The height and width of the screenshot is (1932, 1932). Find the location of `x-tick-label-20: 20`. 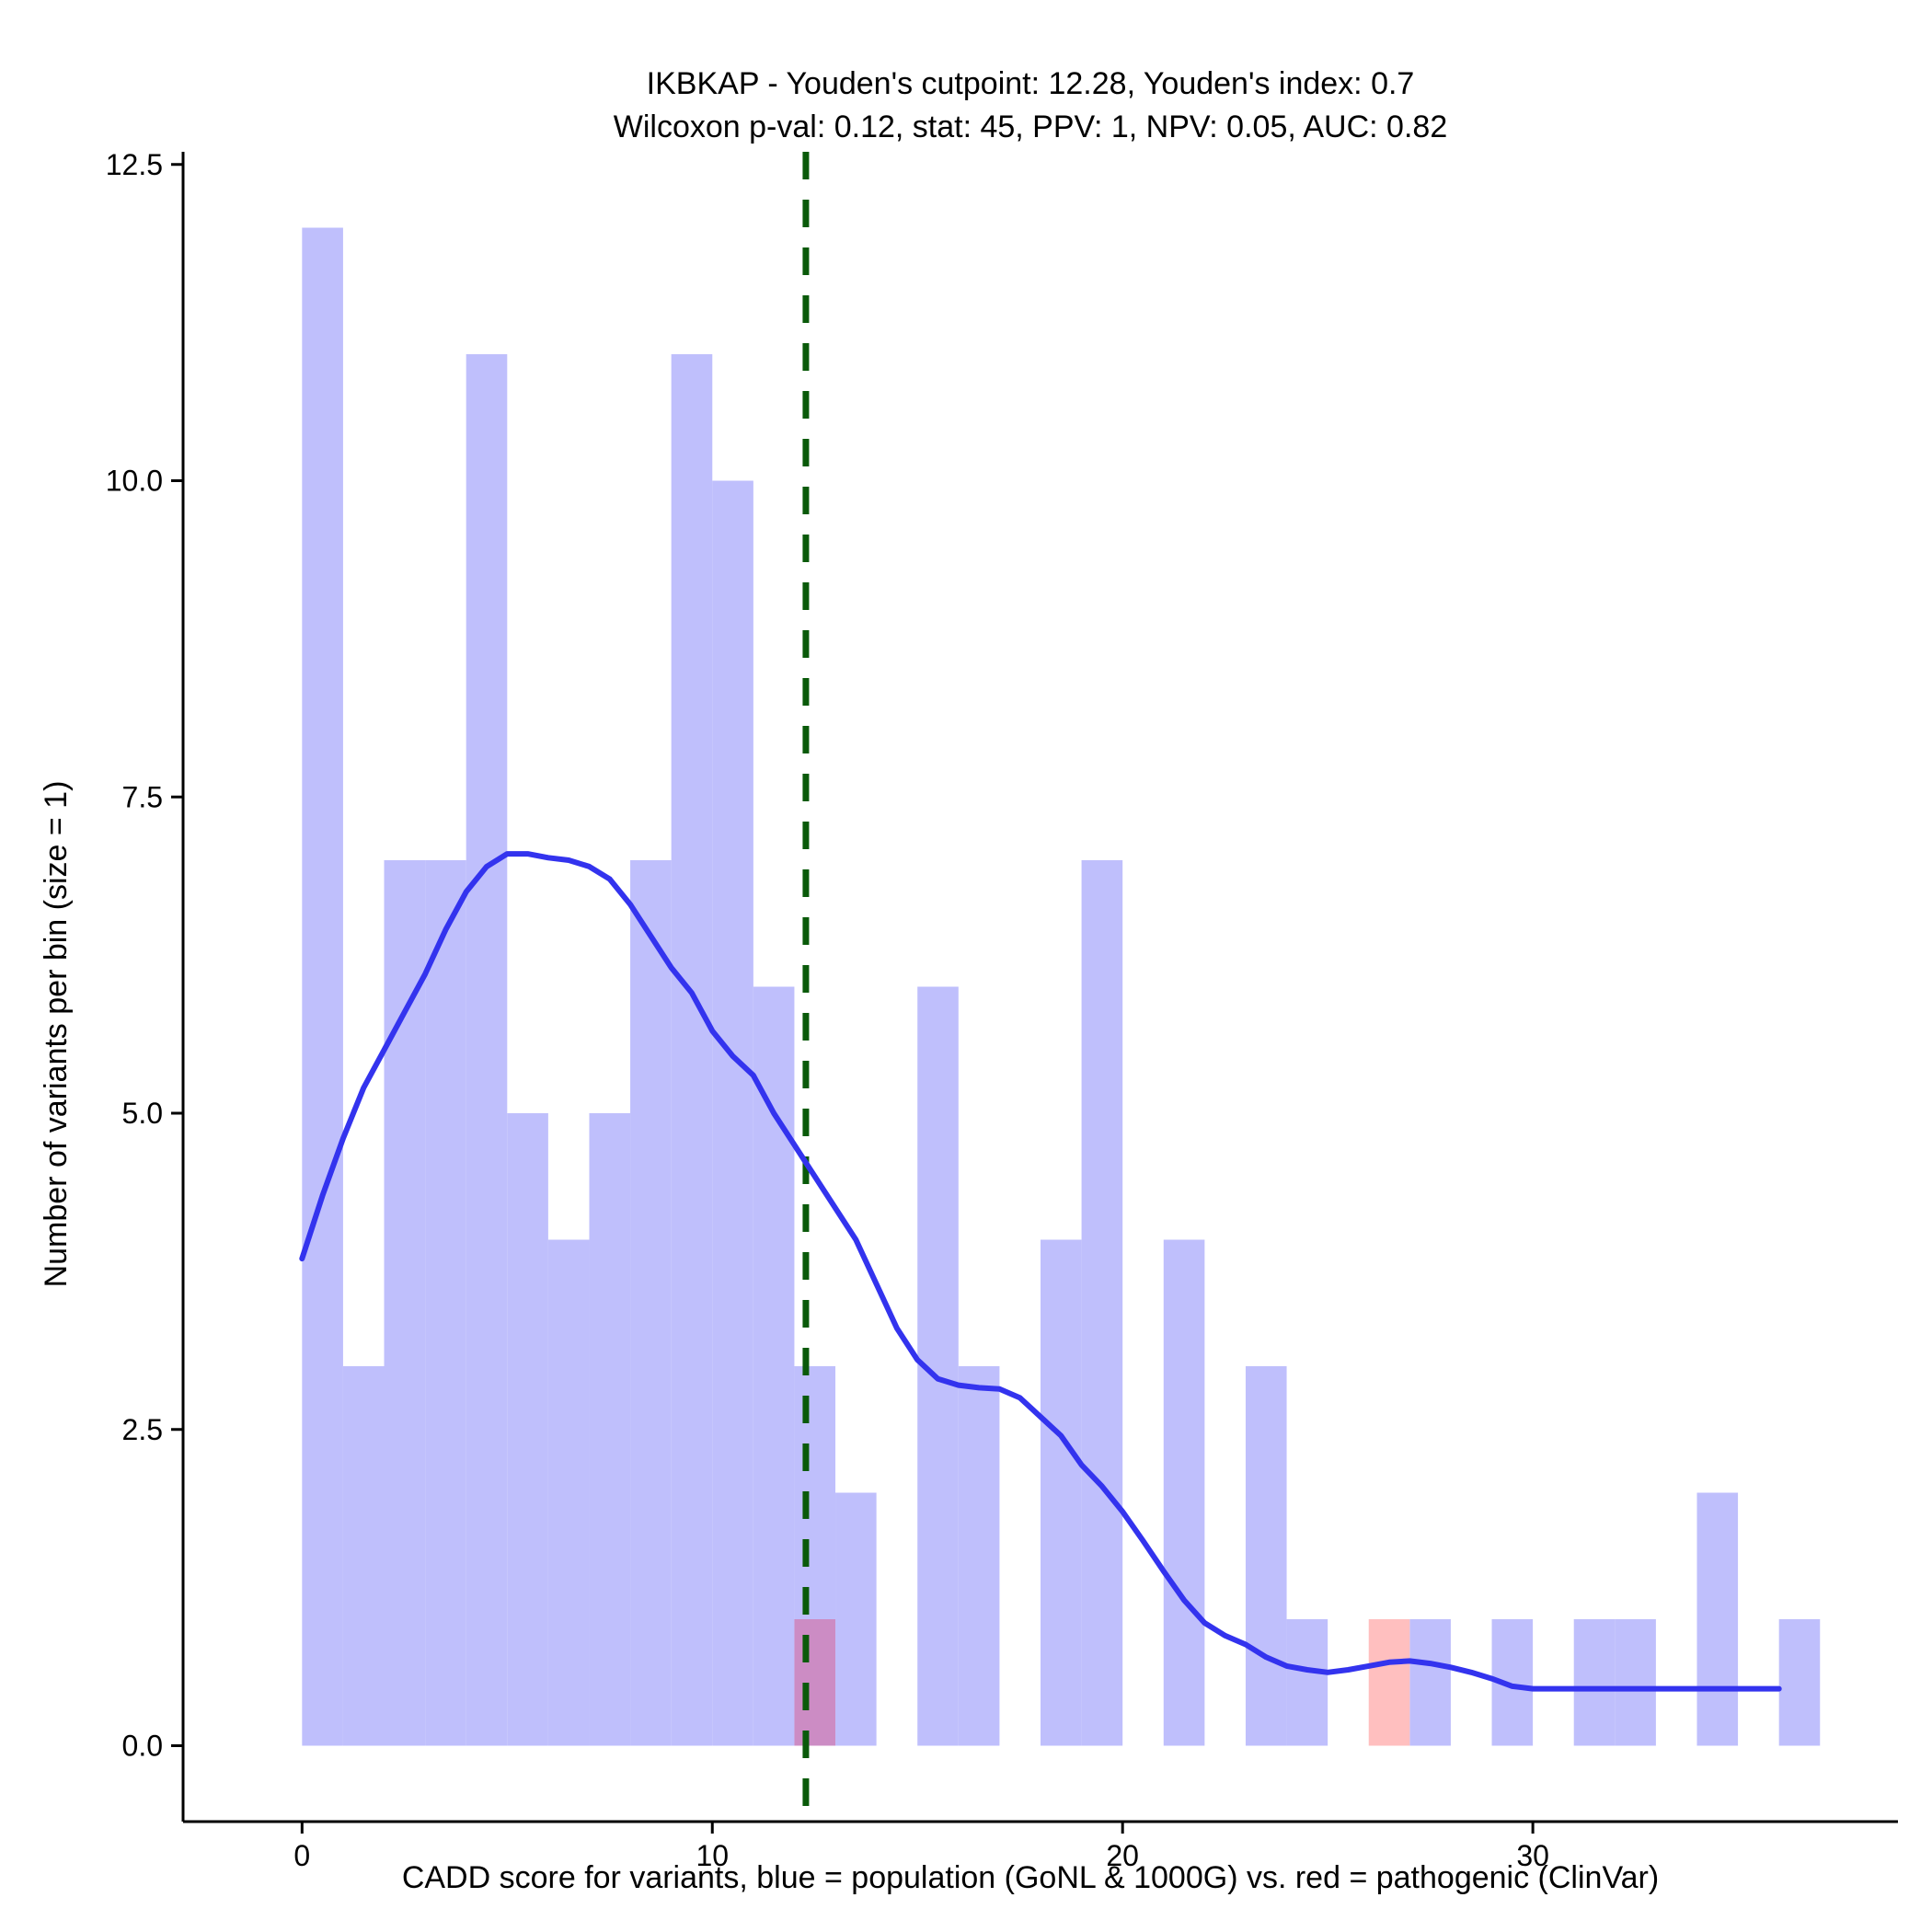

x-tick-label-20: 20 is located at coordinates (1122, 1855).